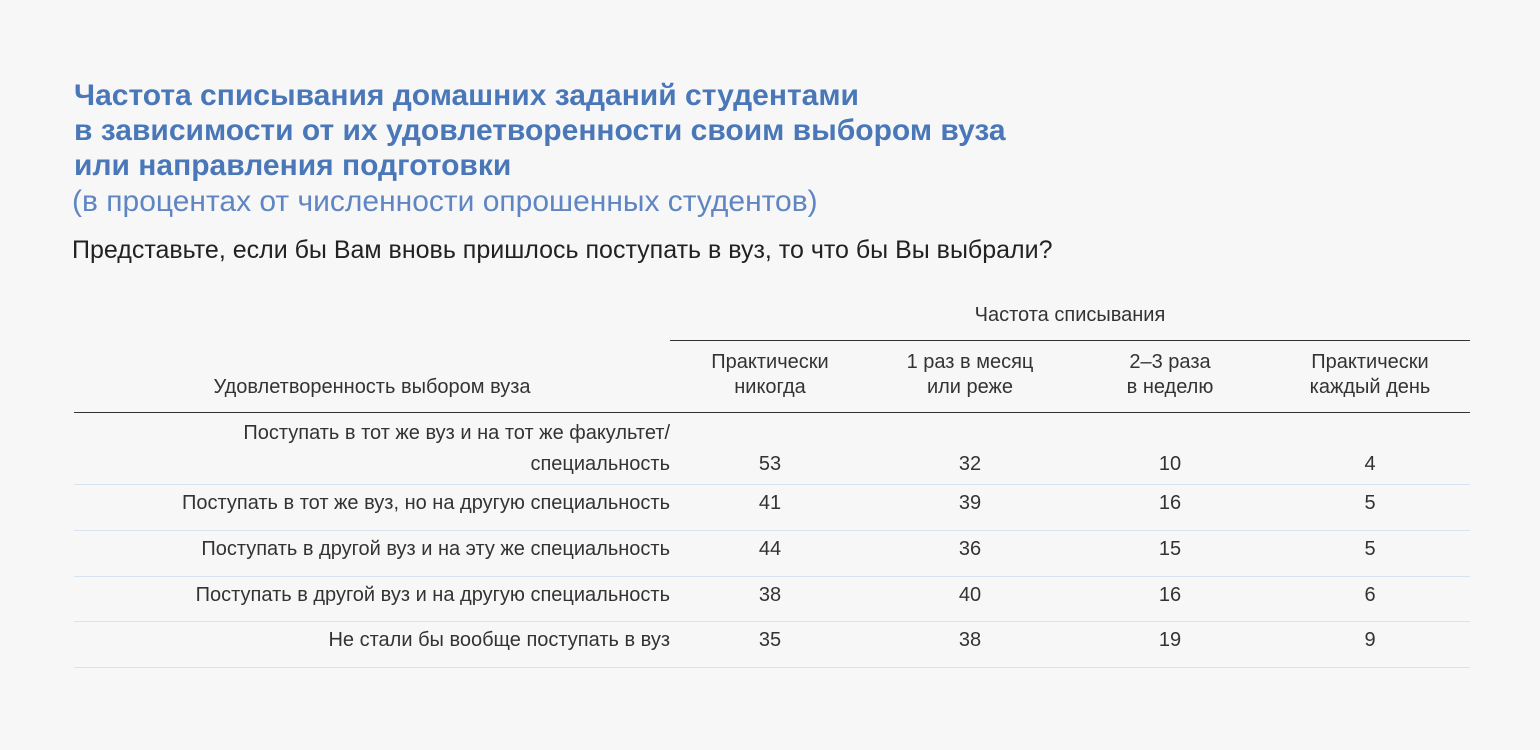 The width and height of the screenshot is (1540, 750). Describe the element at coordinates (1370, 595) in the screenshot. I see `table-cell: 6` at that location.